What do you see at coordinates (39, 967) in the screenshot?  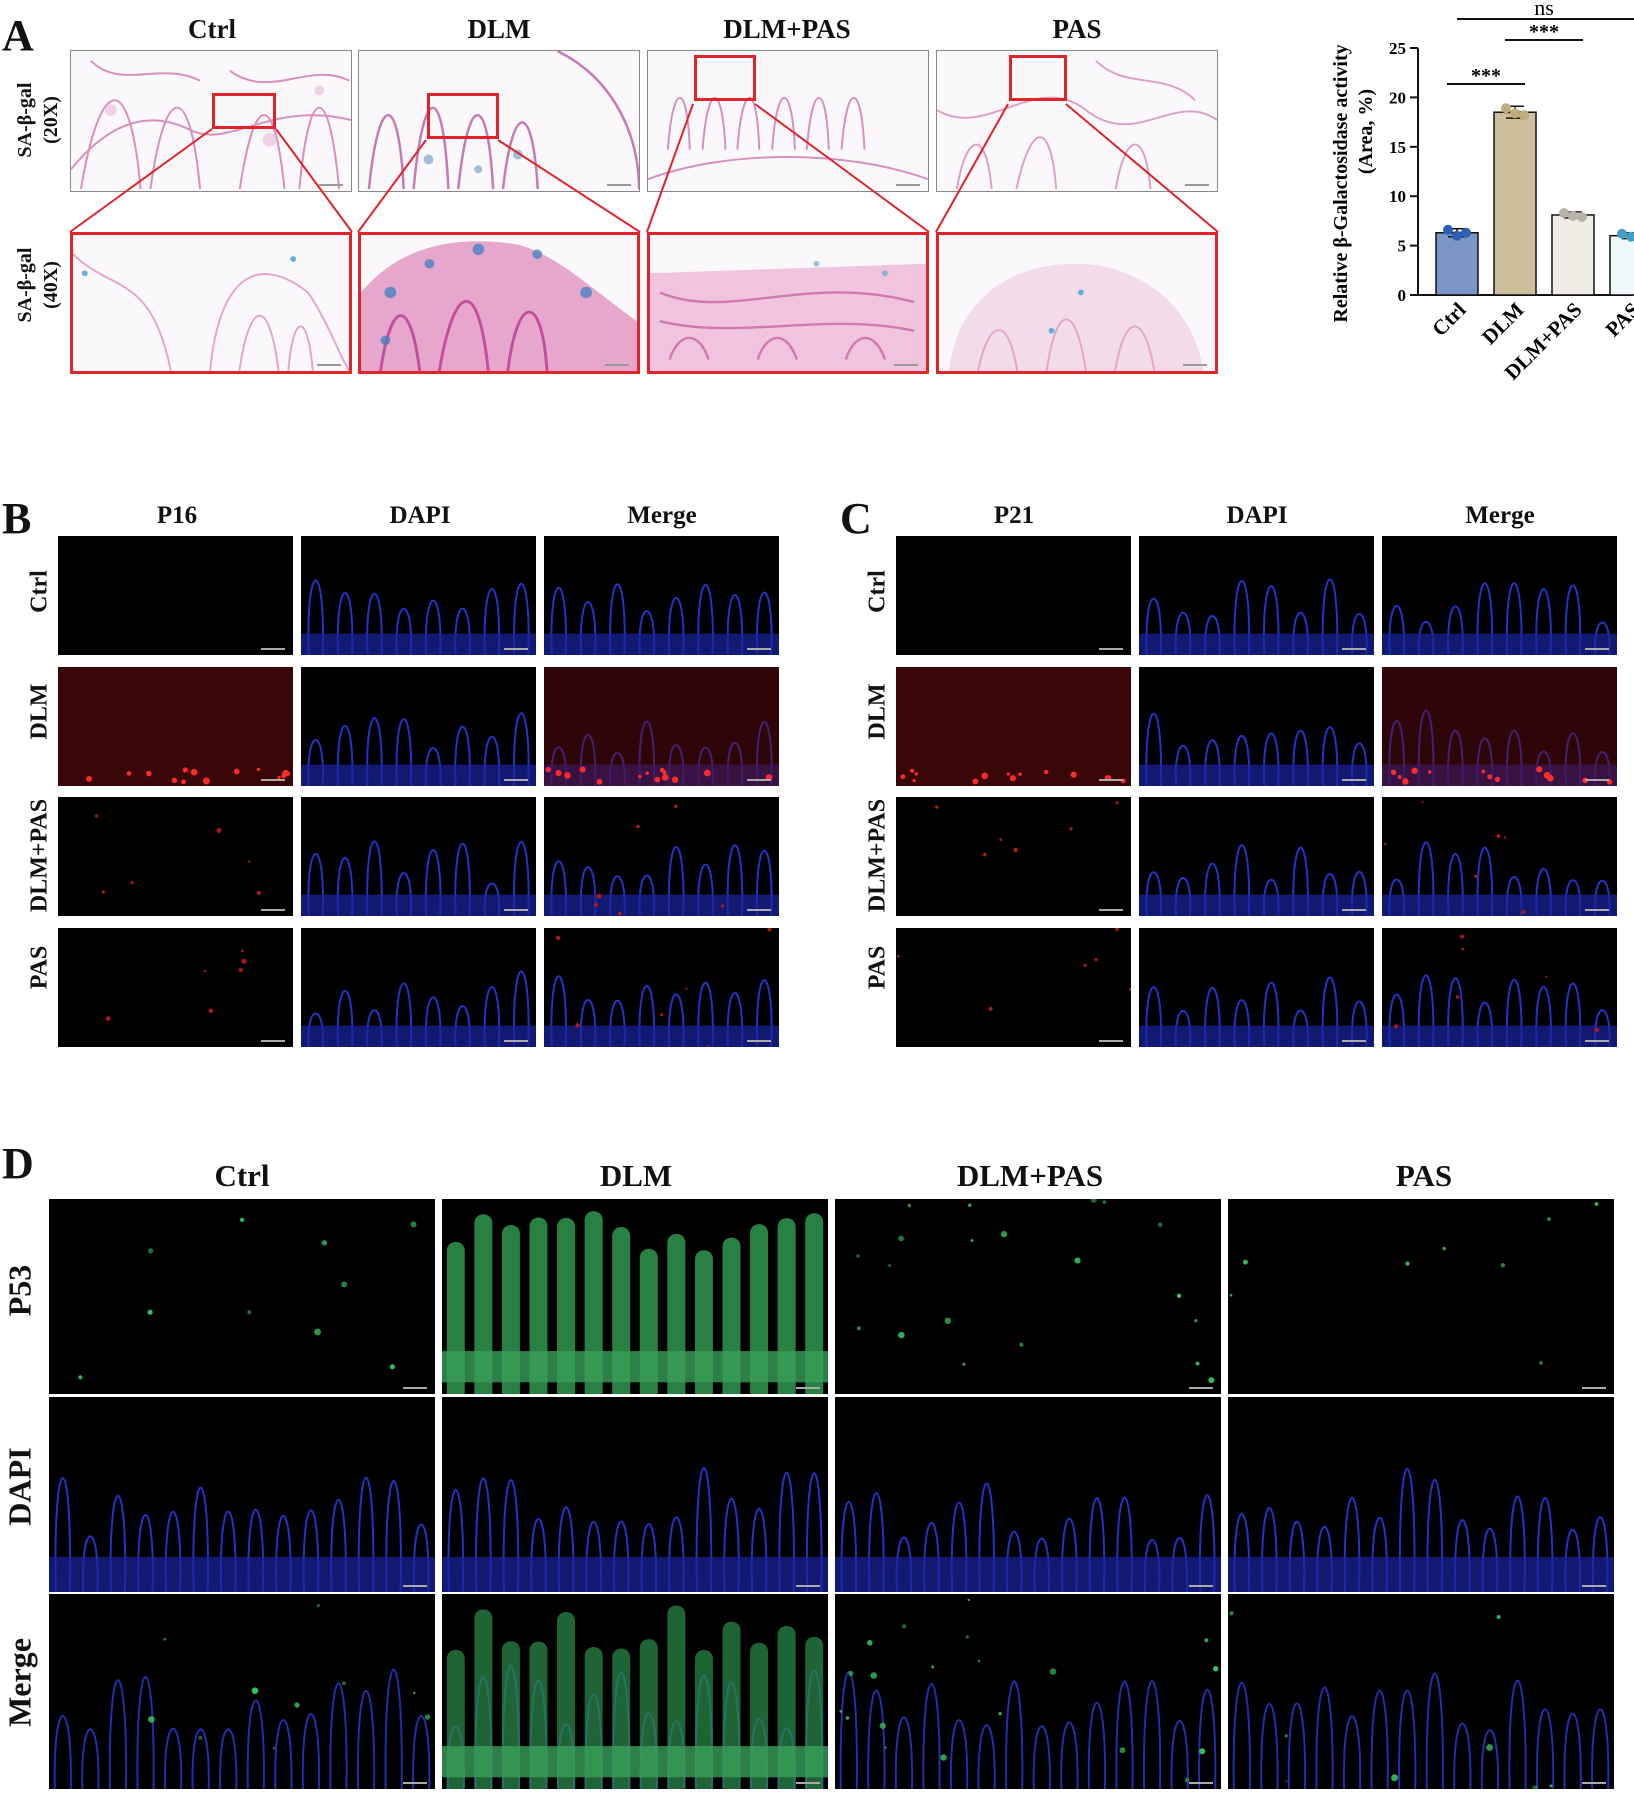 I see `panel-b-row-label-pas: PAS` at bounding box center [39, 967].